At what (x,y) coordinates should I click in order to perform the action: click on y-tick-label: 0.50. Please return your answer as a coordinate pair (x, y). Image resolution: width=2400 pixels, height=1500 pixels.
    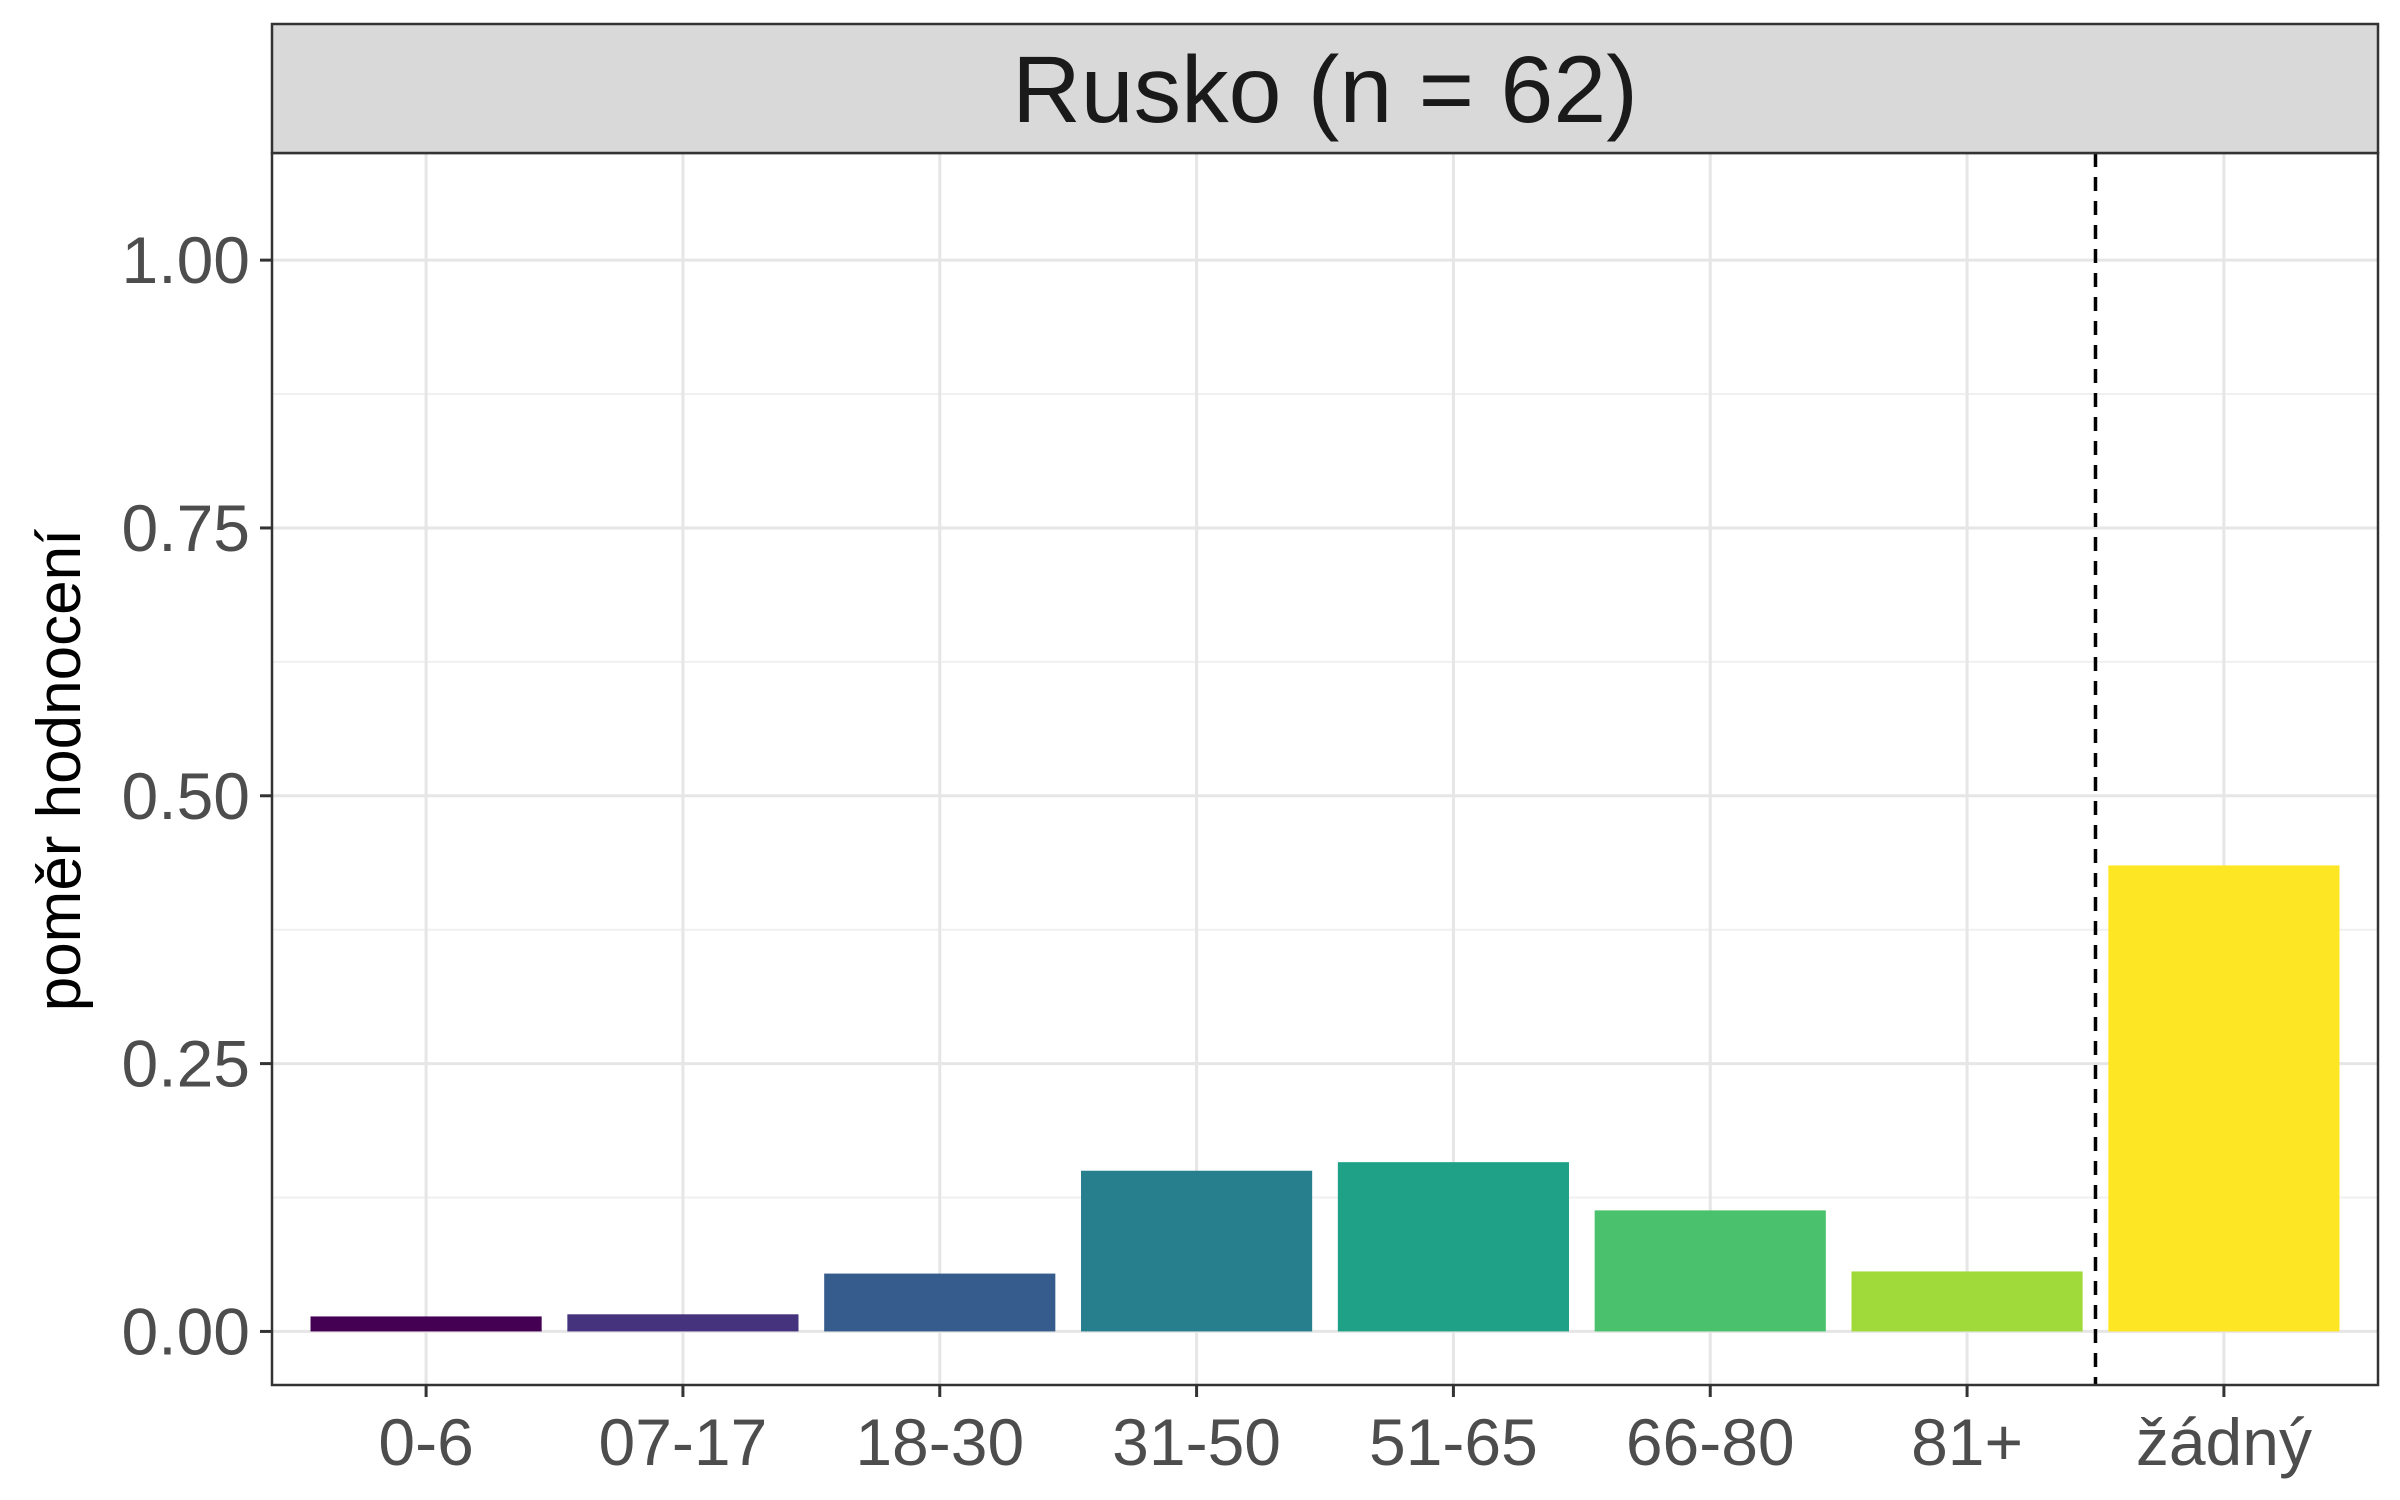
    Looking at the image, I should click on (186, 796).